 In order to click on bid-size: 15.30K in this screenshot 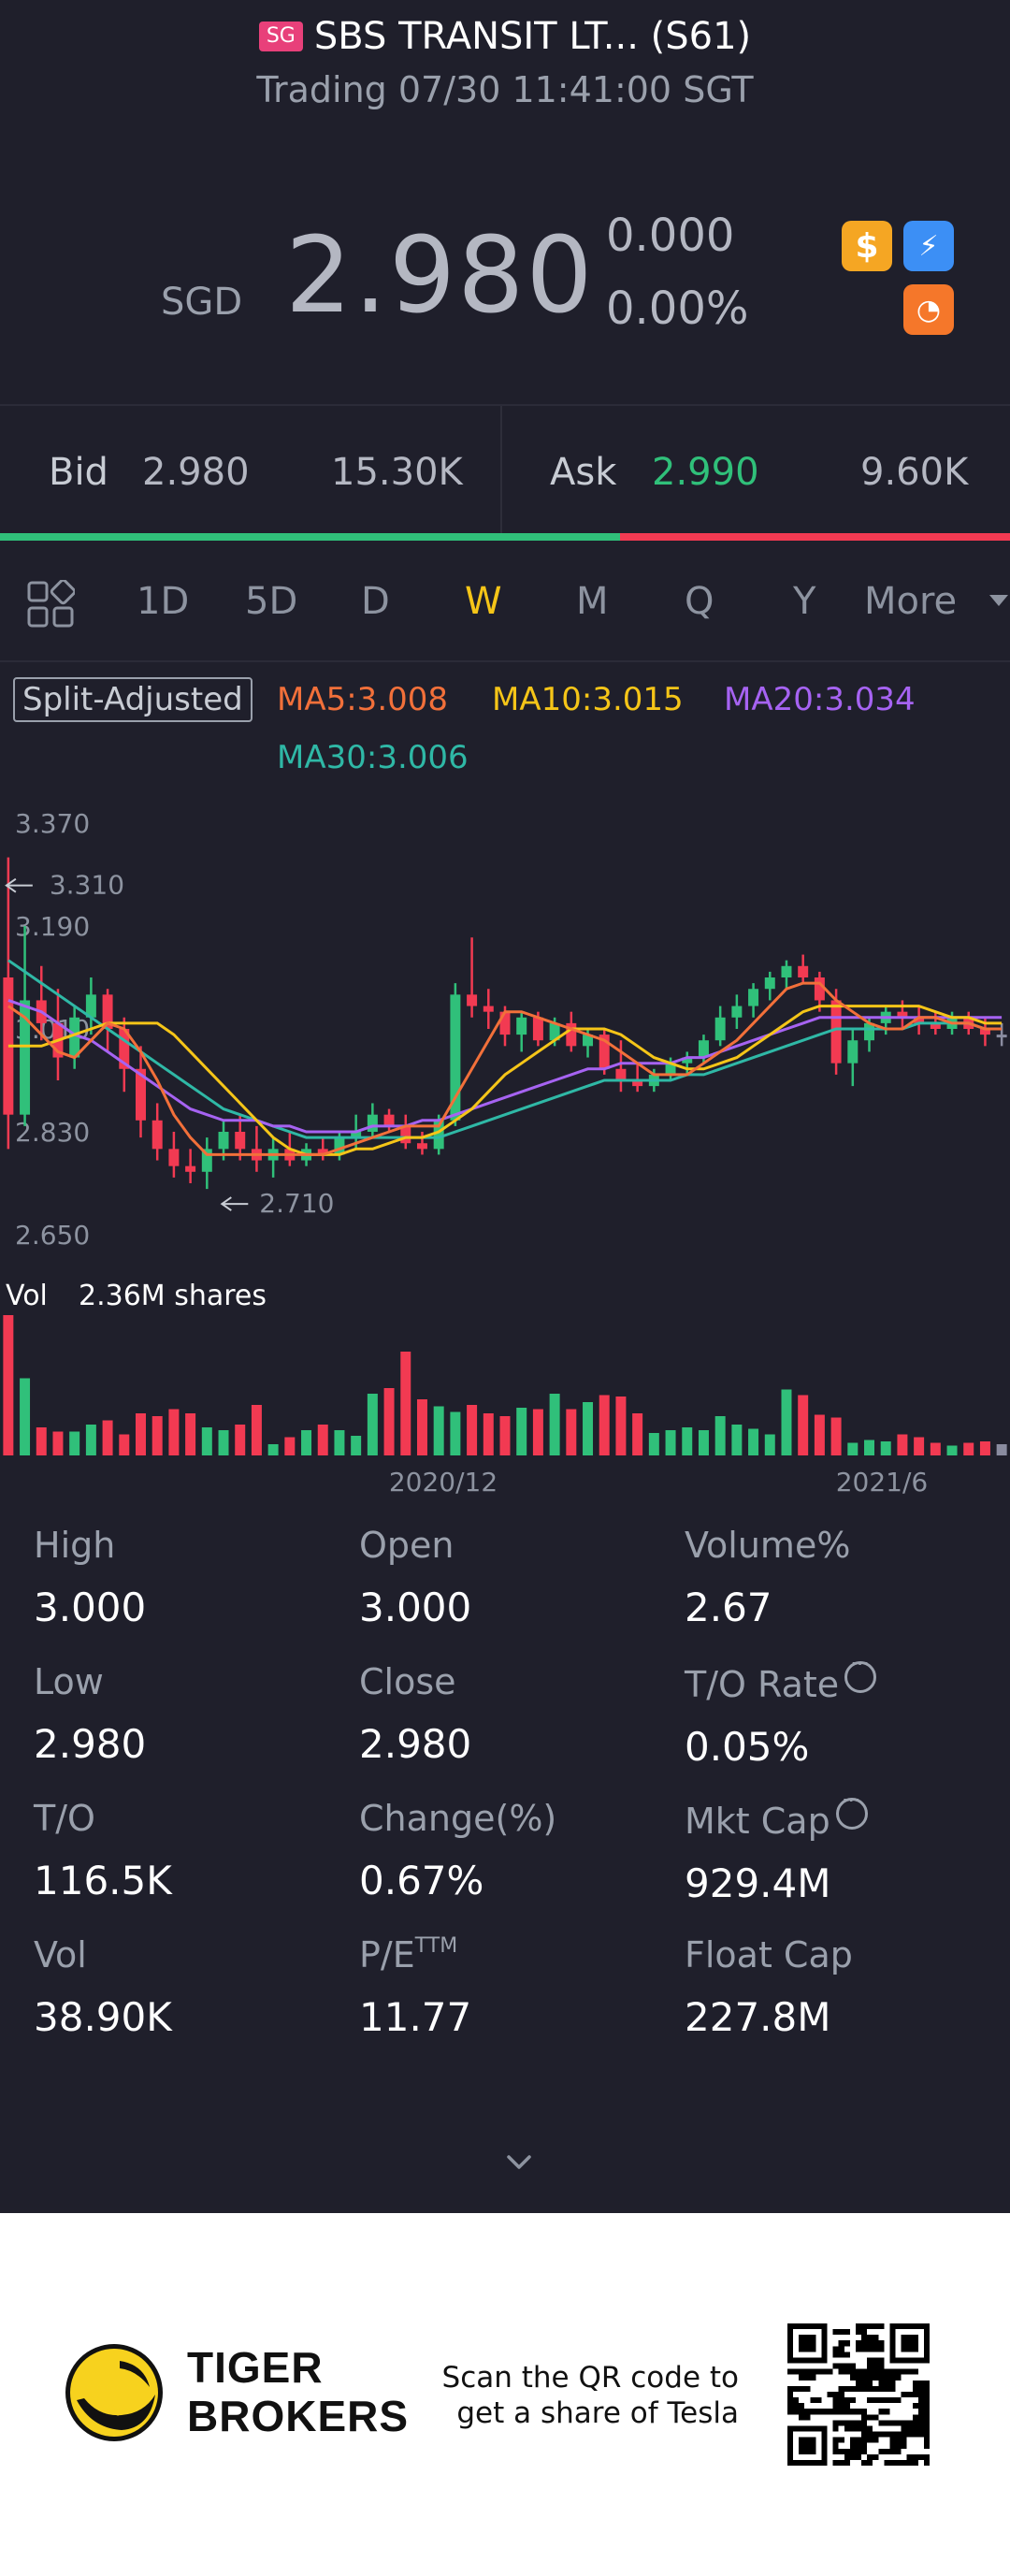, I will do `click(397, 472)`.